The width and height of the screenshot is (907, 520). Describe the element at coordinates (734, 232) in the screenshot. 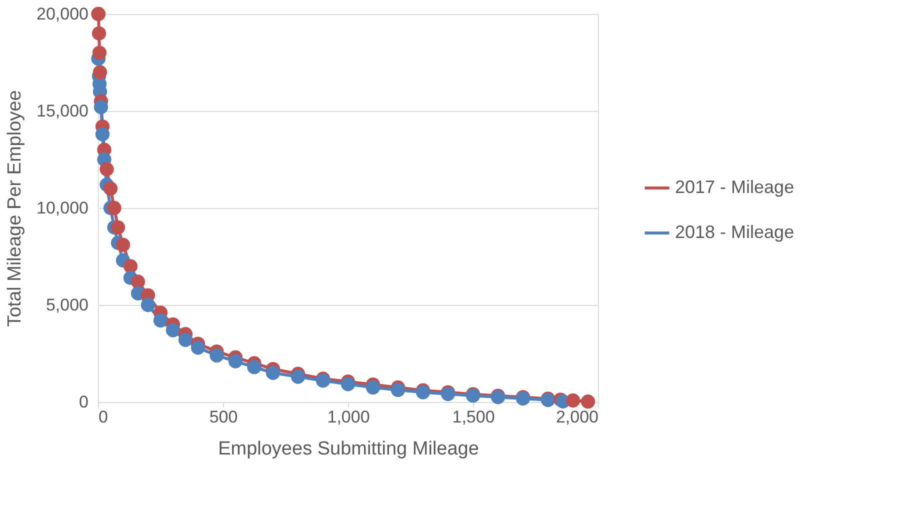

I see `legend-label: 2018 - Mileage` at that location.